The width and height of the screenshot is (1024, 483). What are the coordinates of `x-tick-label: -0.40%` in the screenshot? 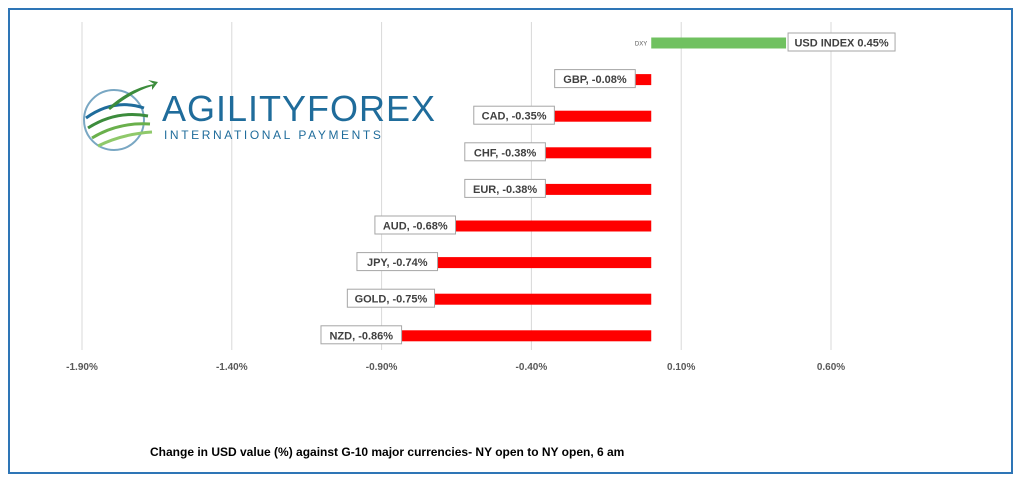 It's located at (532, 367).